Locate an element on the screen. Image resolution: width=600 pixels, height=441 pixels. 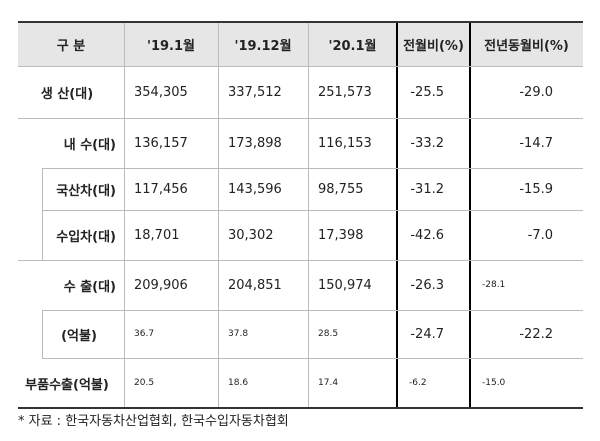
data-cell: 18.6 is located at coordinates (238, 383).